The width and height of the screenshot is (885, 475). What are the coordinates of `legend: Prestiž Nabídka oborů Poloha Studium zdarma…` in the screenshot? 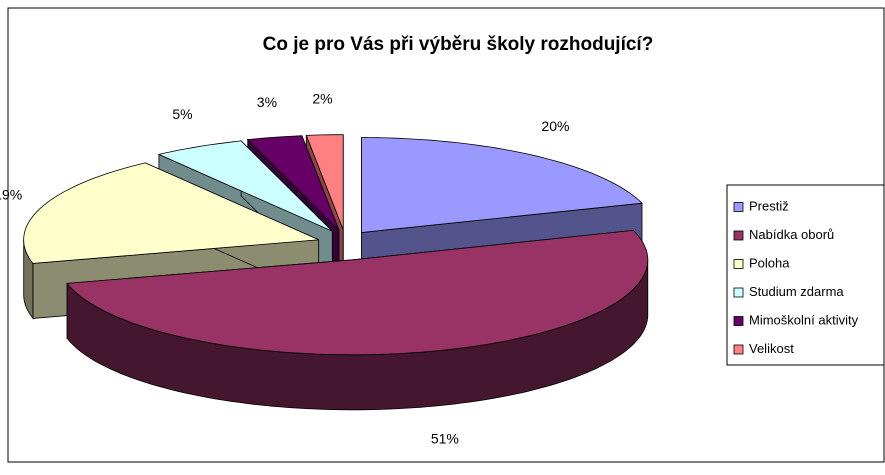 It's located at (796, 277).